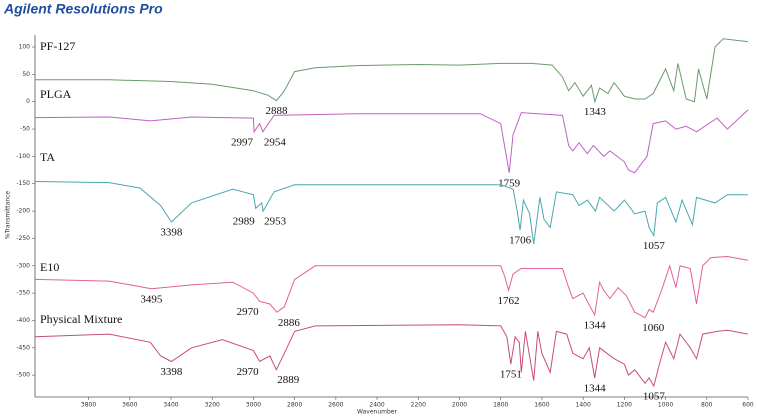 Image resolution: width=757 pixels, height=417 pixels. Describe the element at coordinates (23, 183) in the screenshot. I see `y-tick-label: -150` at that location.